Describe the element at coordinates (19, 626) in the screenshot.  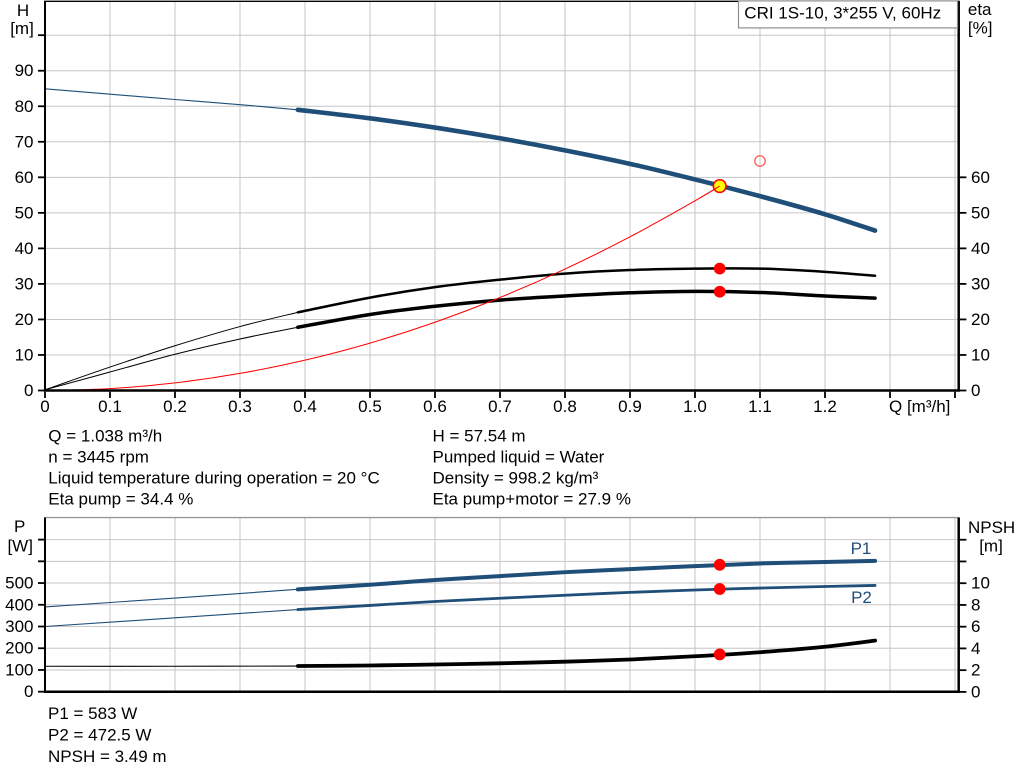
I see `svg-text: 300` at that location.